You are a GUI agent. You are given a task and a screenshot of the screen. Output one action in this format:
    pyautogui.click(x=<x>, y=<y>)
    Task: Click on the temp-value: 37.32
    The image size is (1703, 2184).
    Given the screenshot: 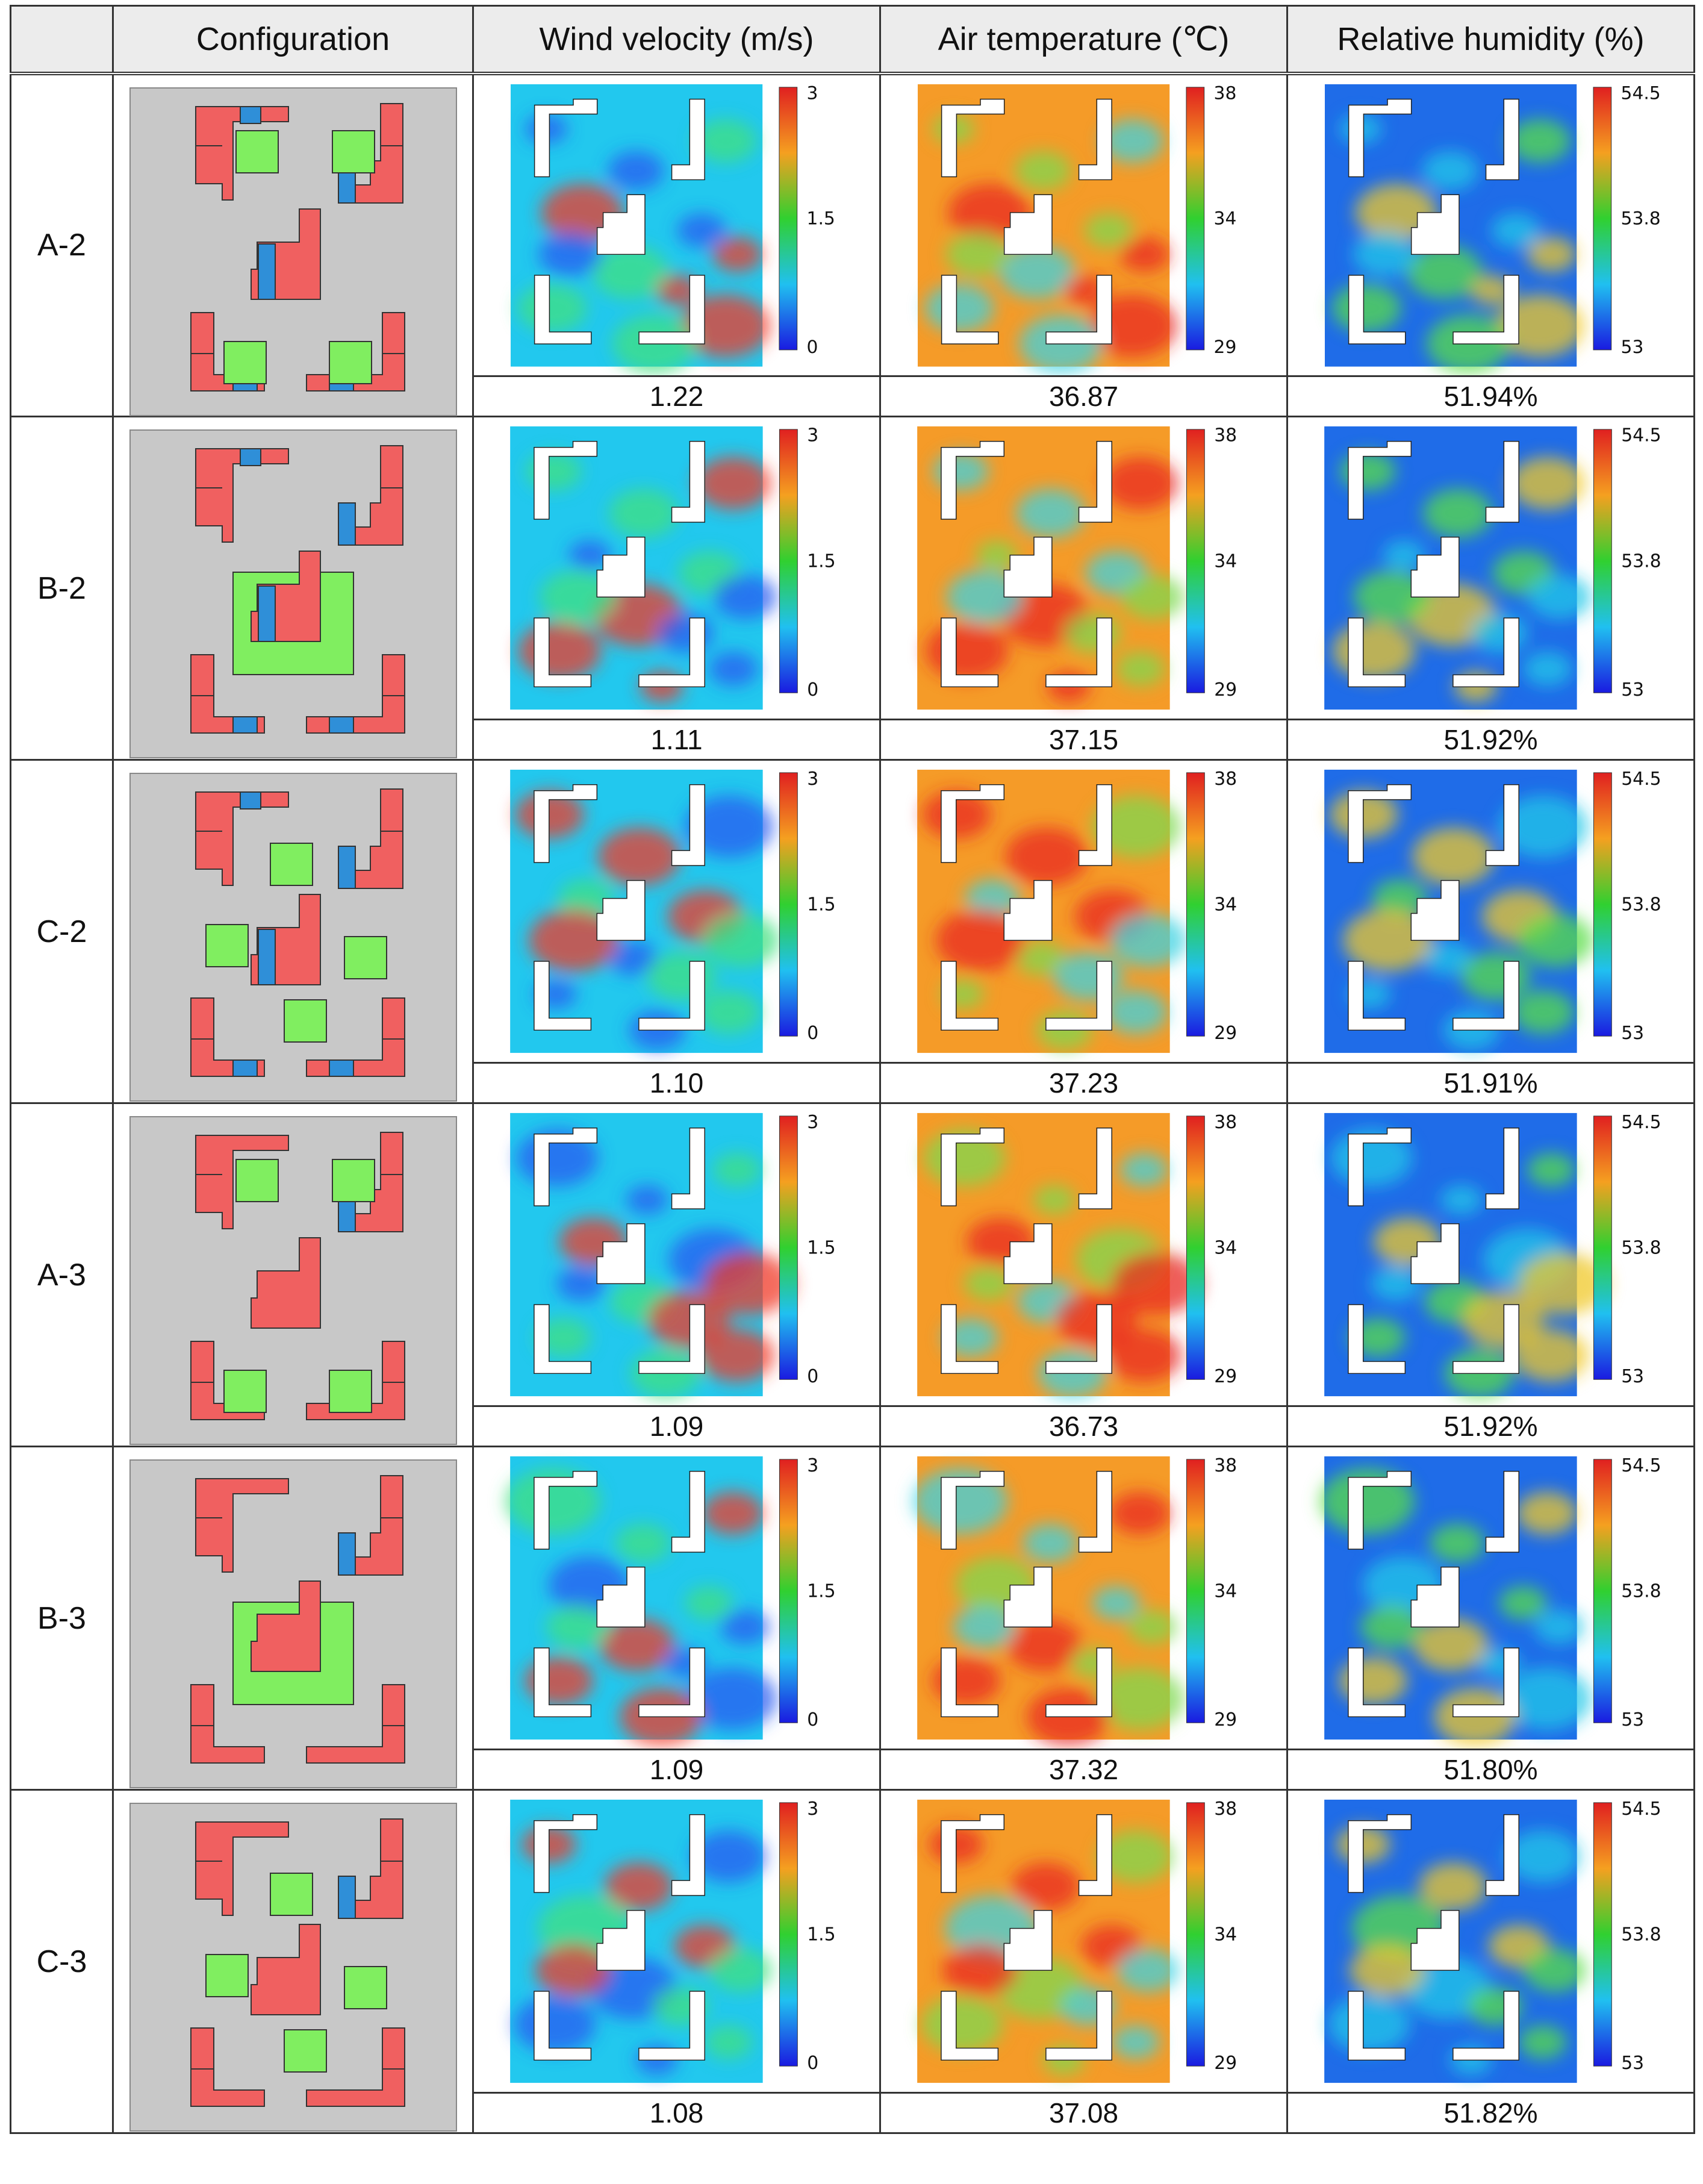 What is the action you would take?
    pyautogui.click(x=1083, y=1770)
    